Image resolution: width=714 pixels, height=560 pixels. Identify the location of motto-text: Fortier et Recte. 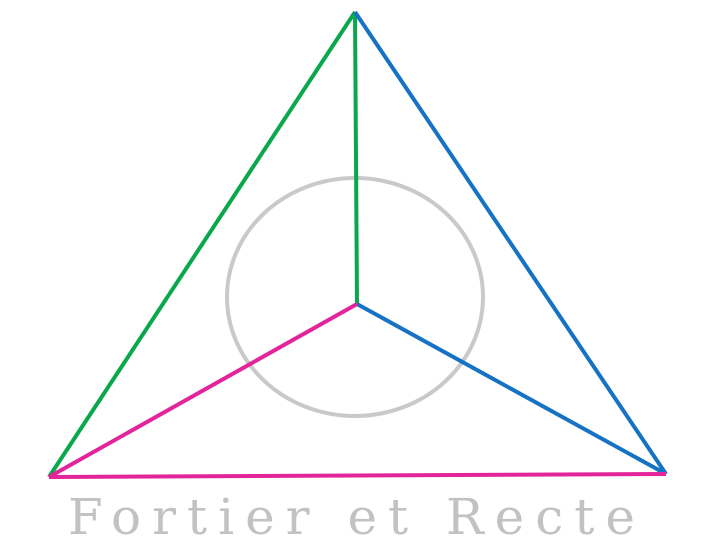
(357, 517).